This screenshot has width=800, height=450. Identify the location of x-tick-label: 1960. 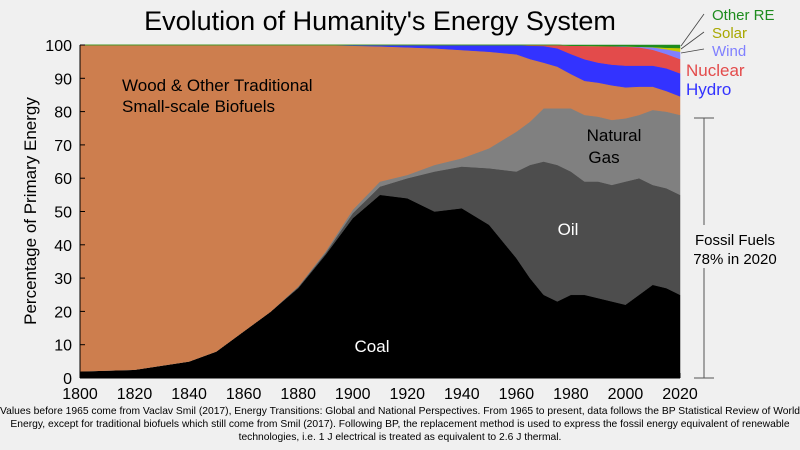
(517, 394).